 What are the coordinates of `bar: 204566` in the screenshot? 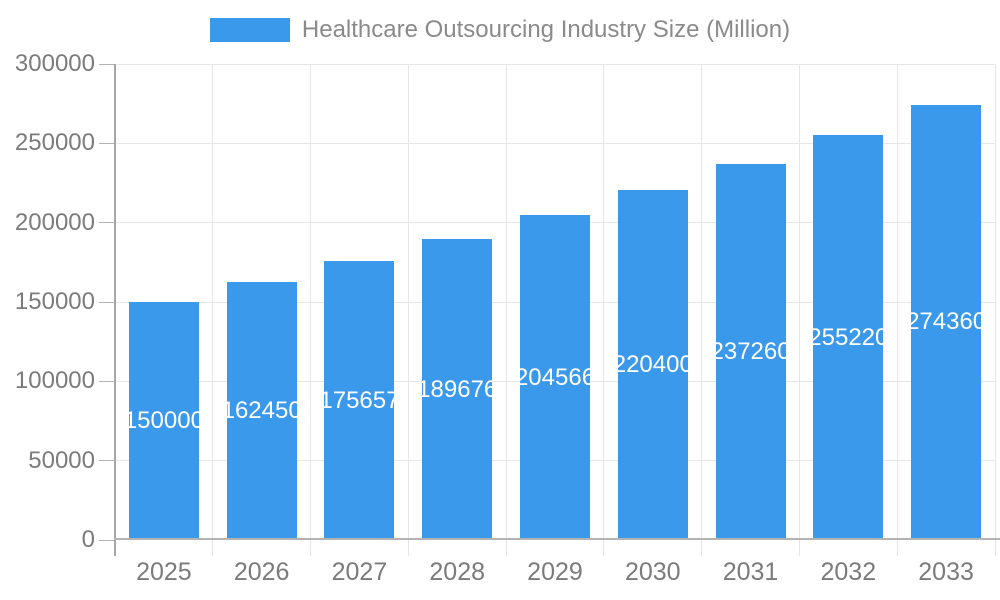 It's located at (555, 377).